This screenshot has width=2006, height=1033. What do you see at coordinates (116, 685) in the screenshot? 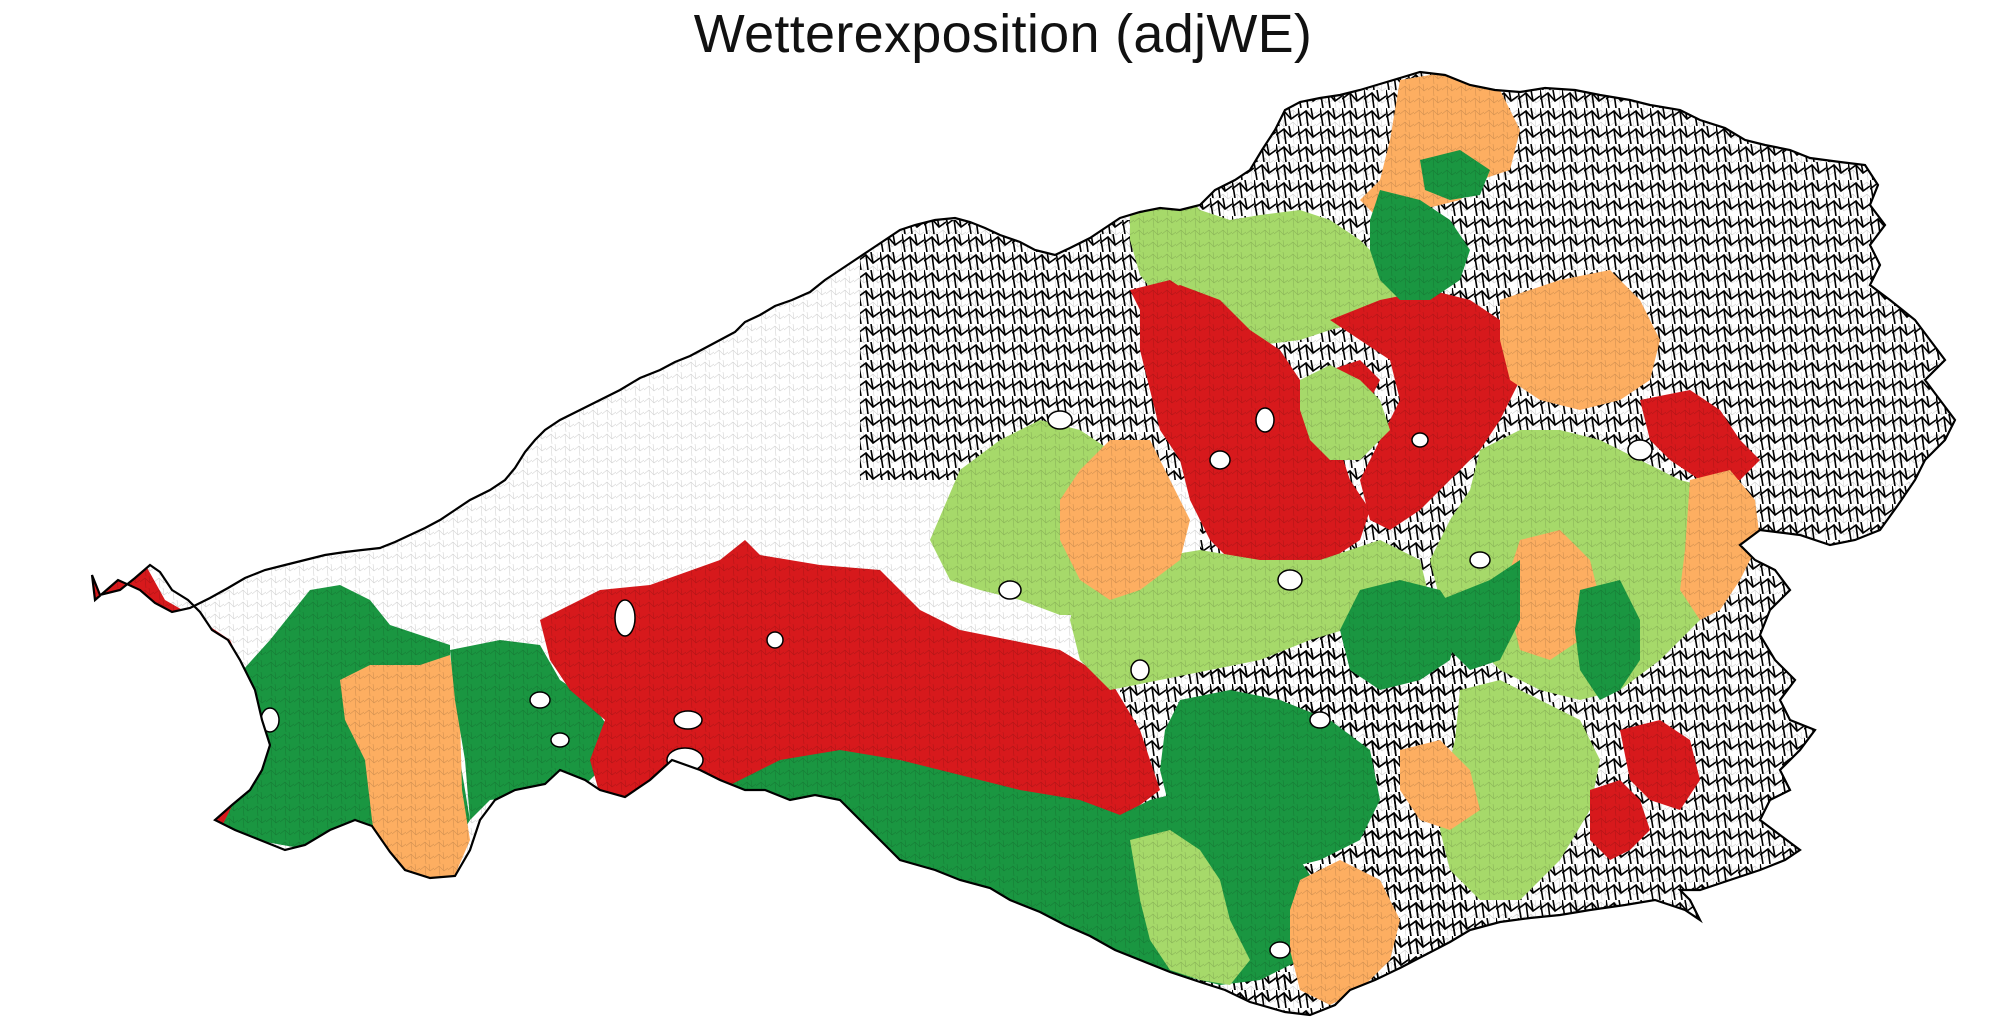
I see `region-vorarlberg-orange` at bounding box center [116, 685].